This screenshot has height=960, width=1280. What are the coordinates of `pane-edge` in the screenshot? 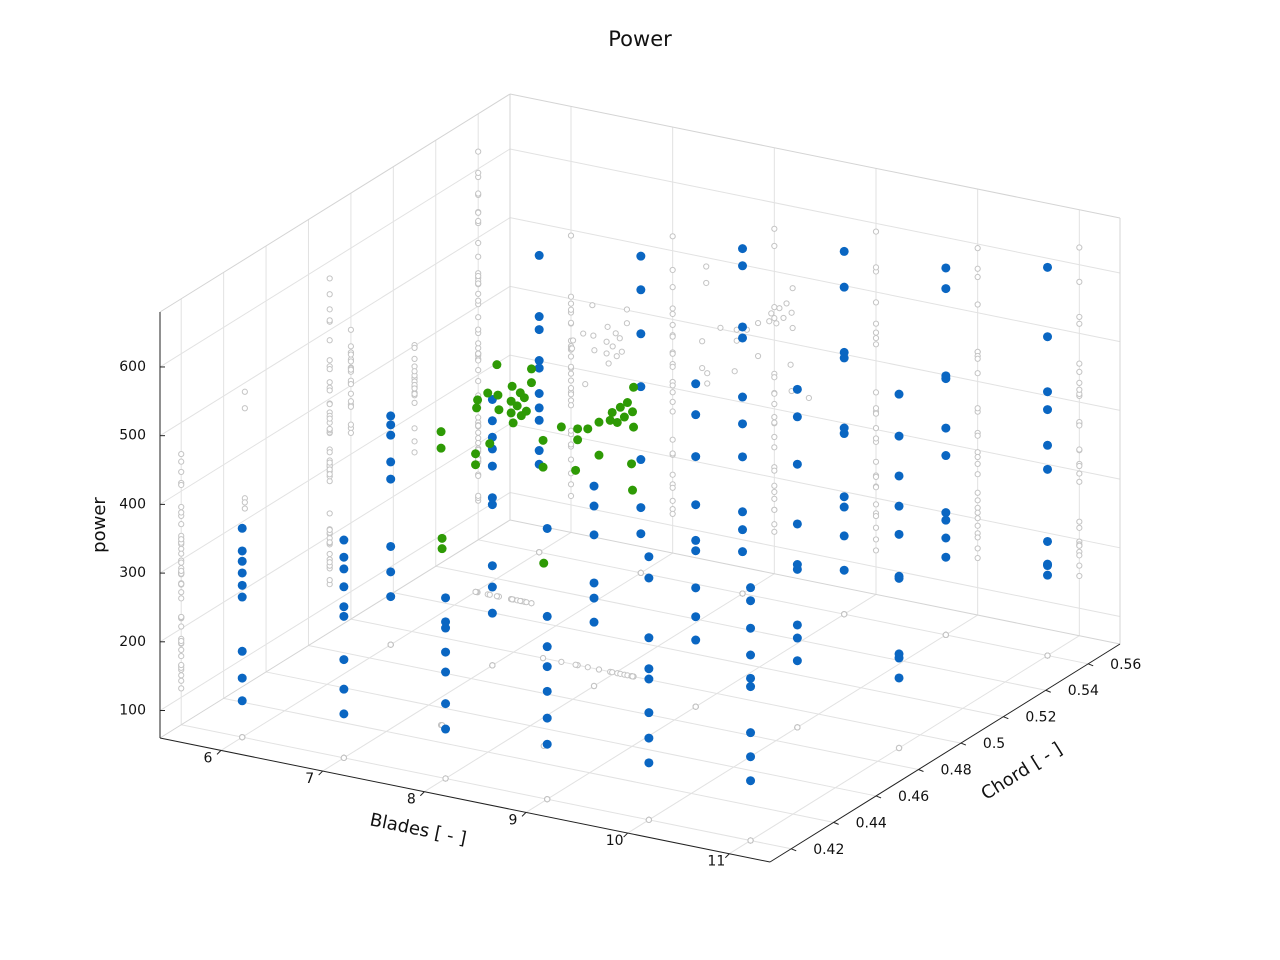 It's located at (815, 582).